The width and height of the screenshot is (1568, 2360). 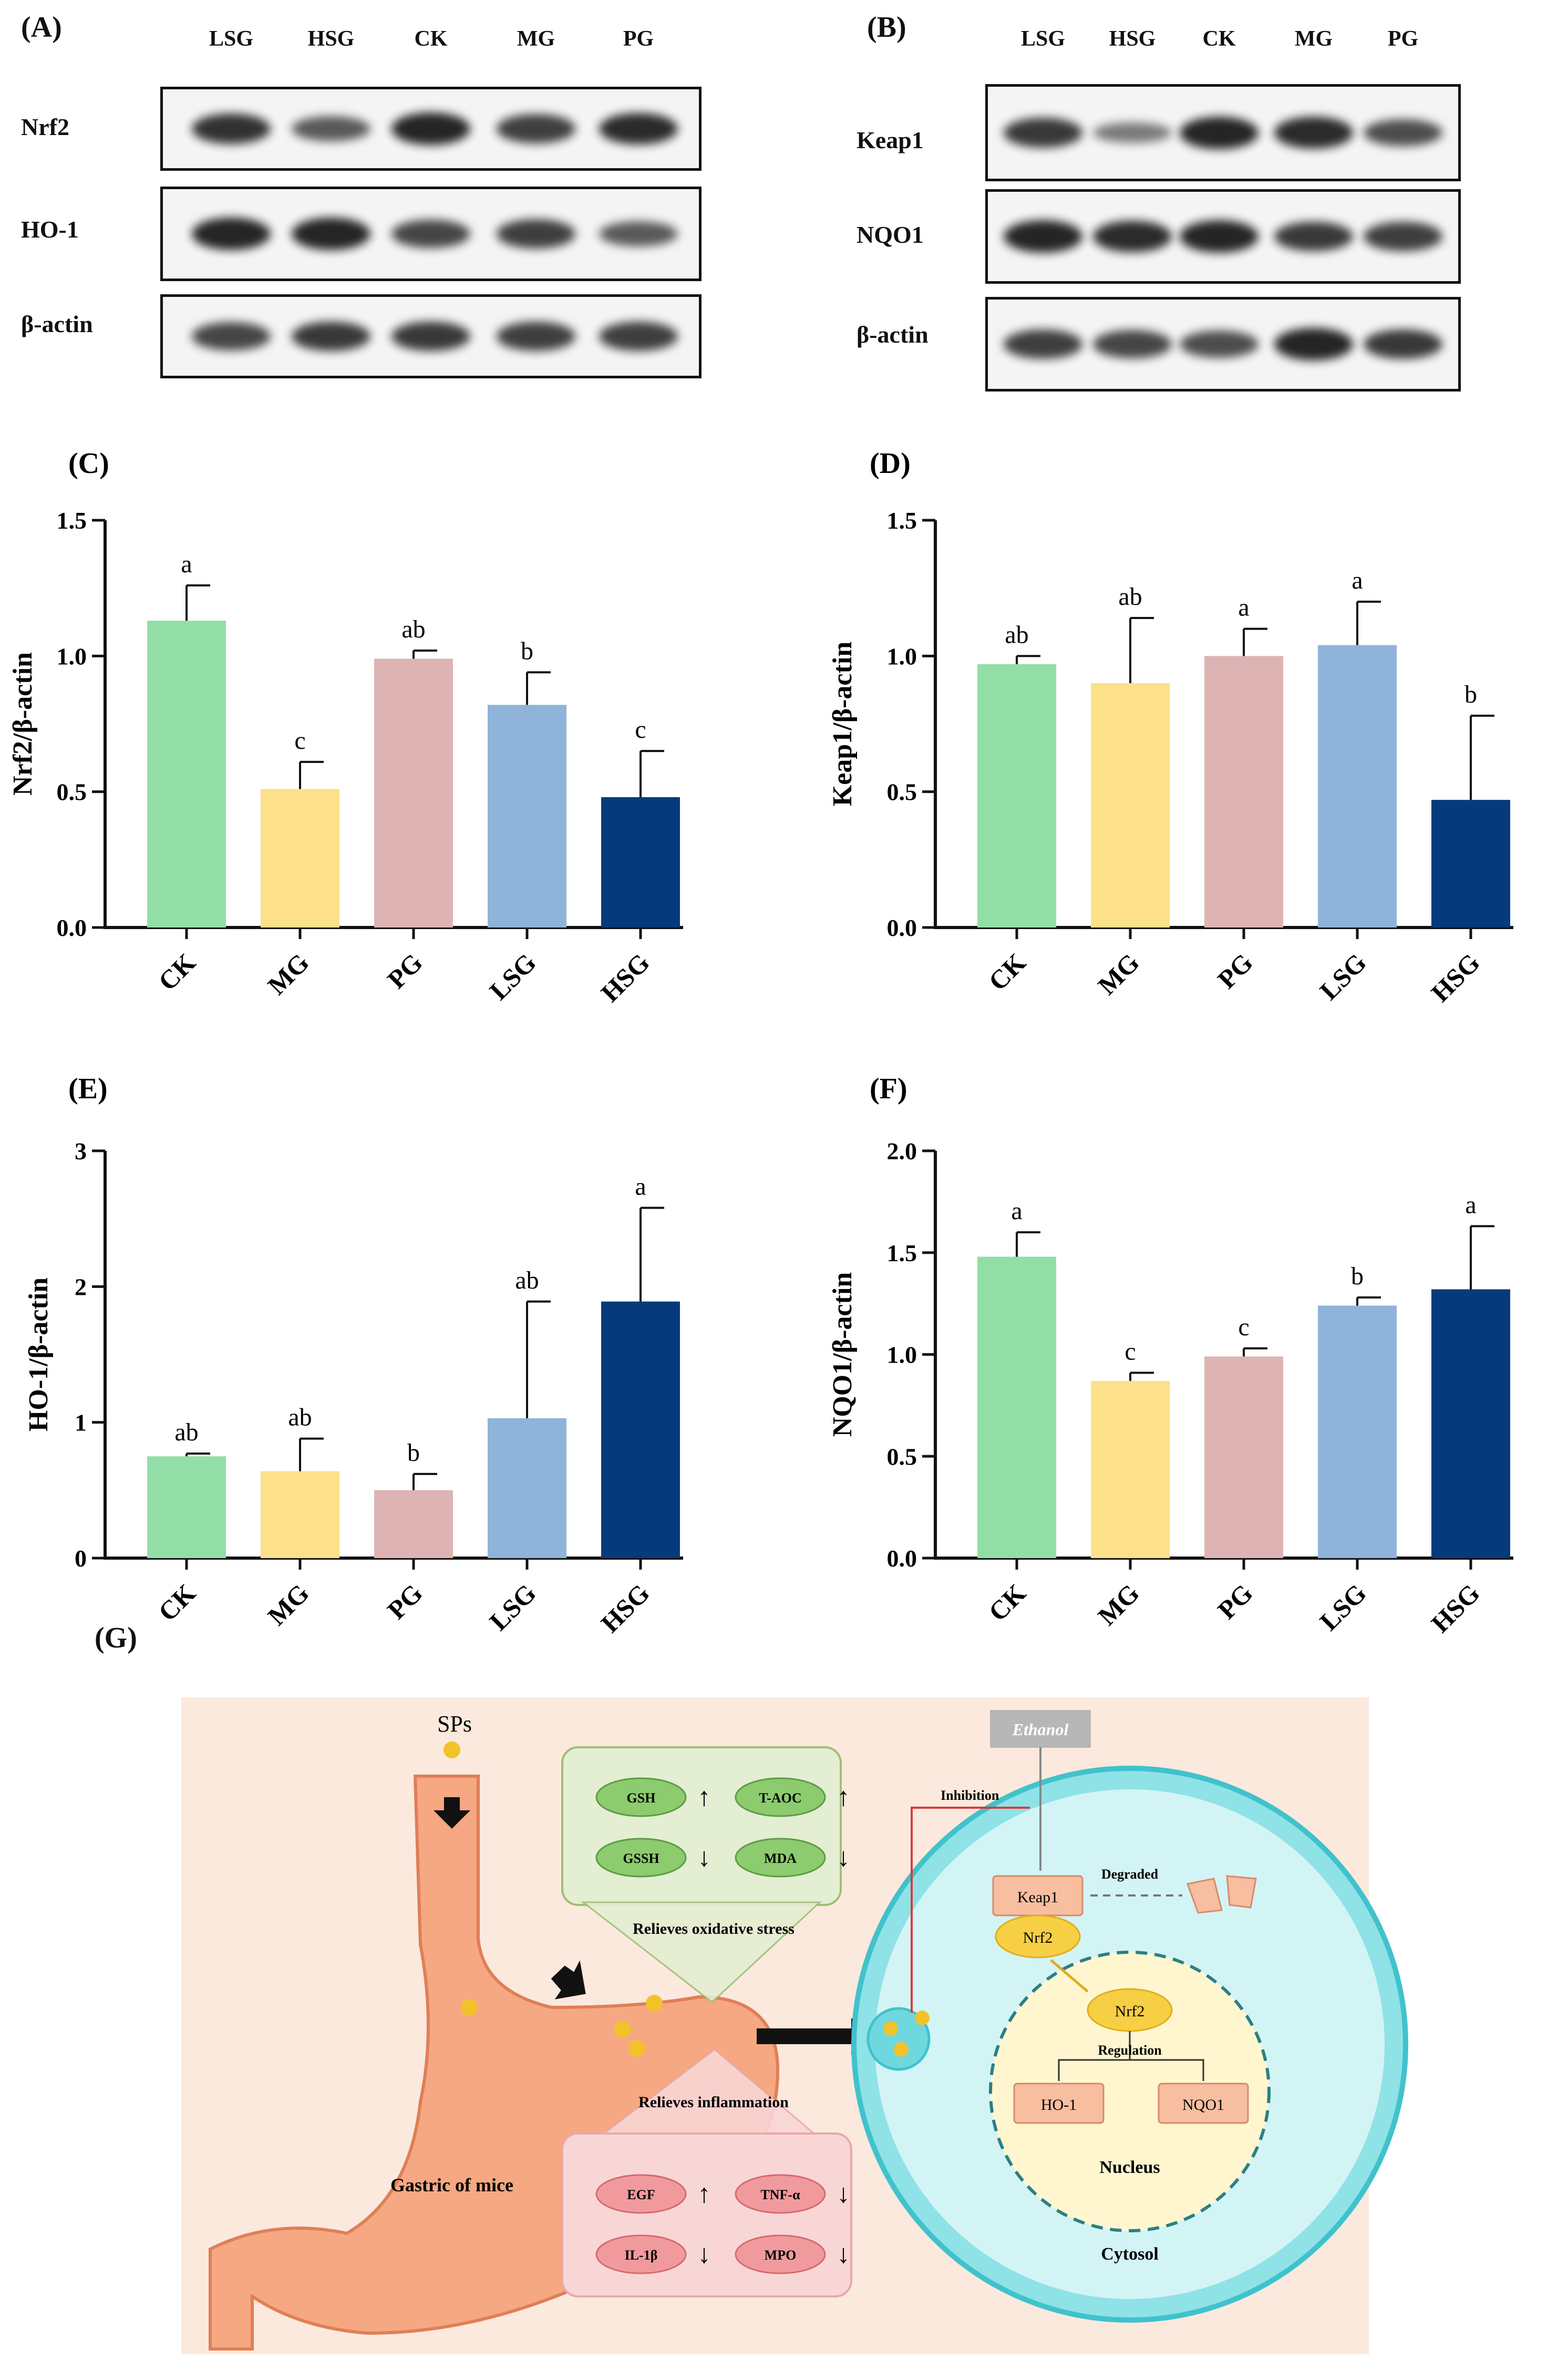 I want to click on panel-label: (D), so click(x=891, y=463).